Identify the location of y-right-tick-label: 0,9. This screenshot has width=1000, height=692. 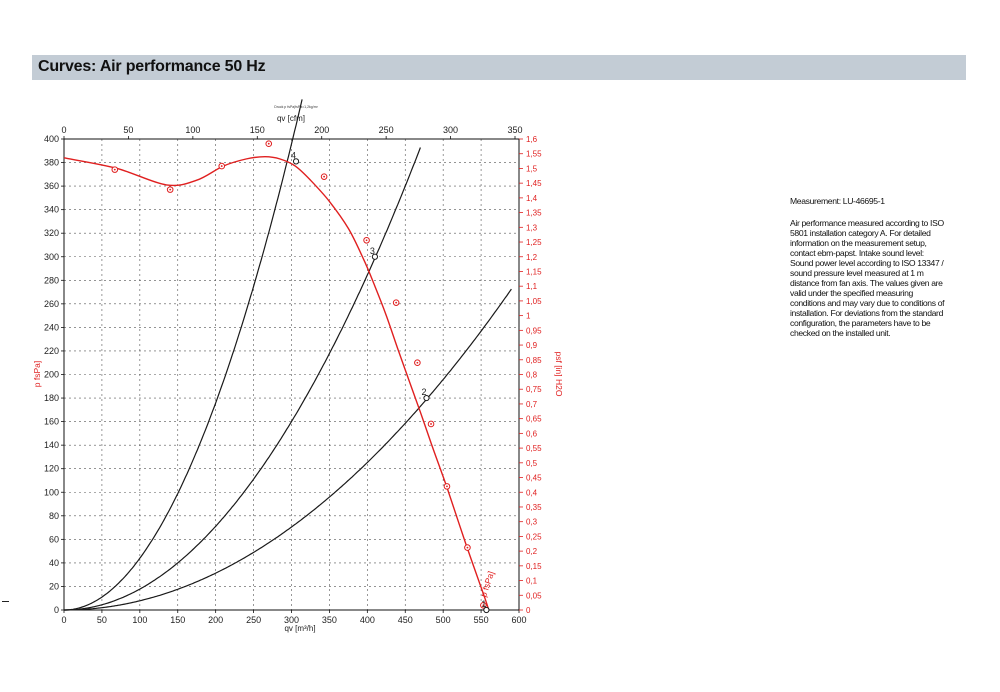
(532, 345).